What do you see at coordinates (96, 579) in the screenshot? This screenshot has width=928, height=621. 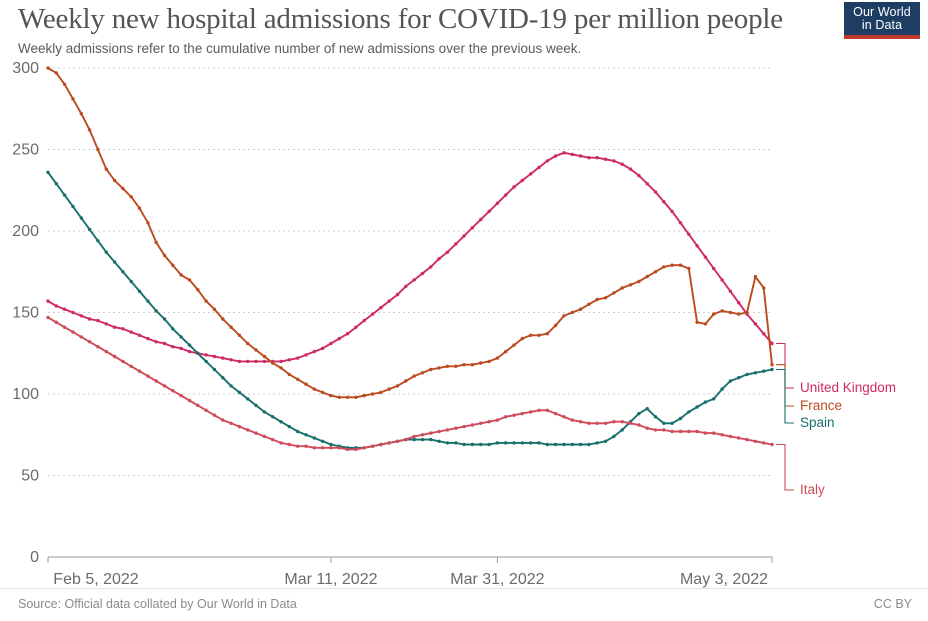 I see `x-tick-label: Feb 5, 2022` at bounding box center [96, 579].